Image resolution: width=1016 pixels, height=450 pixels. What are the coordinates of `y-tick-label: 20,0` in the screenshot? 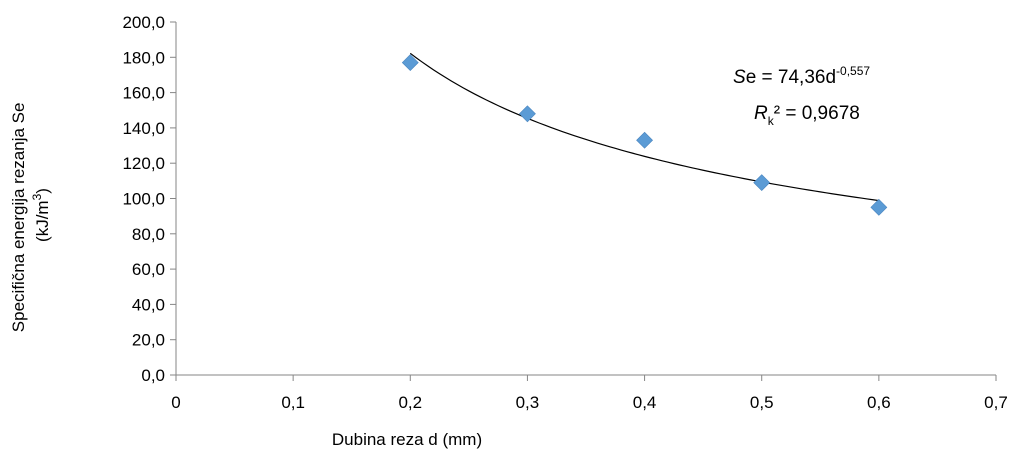 It's located at (148, 340).